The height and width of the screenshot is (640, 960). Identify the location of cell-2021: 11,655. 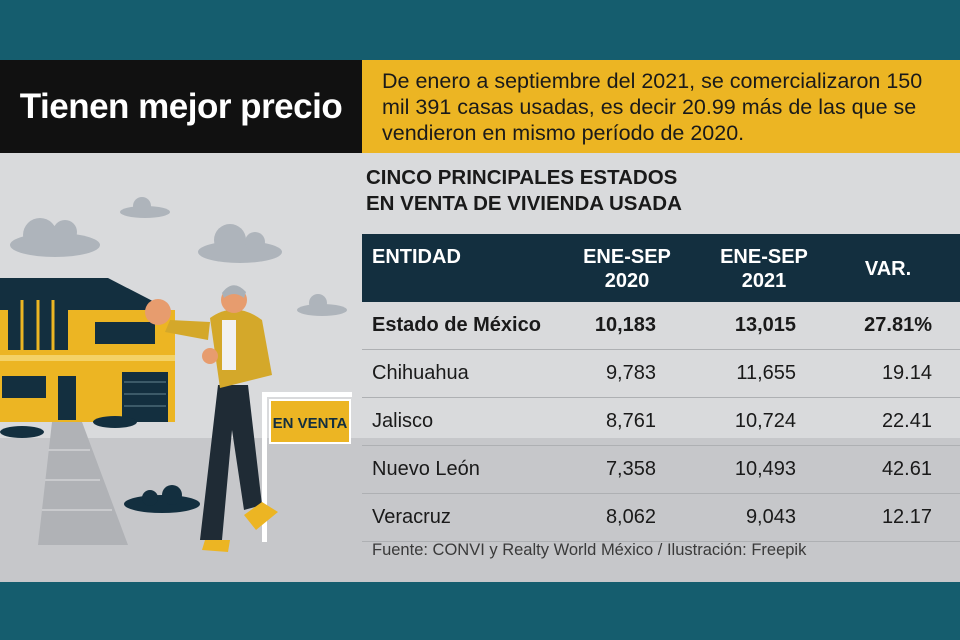
(766, 373).